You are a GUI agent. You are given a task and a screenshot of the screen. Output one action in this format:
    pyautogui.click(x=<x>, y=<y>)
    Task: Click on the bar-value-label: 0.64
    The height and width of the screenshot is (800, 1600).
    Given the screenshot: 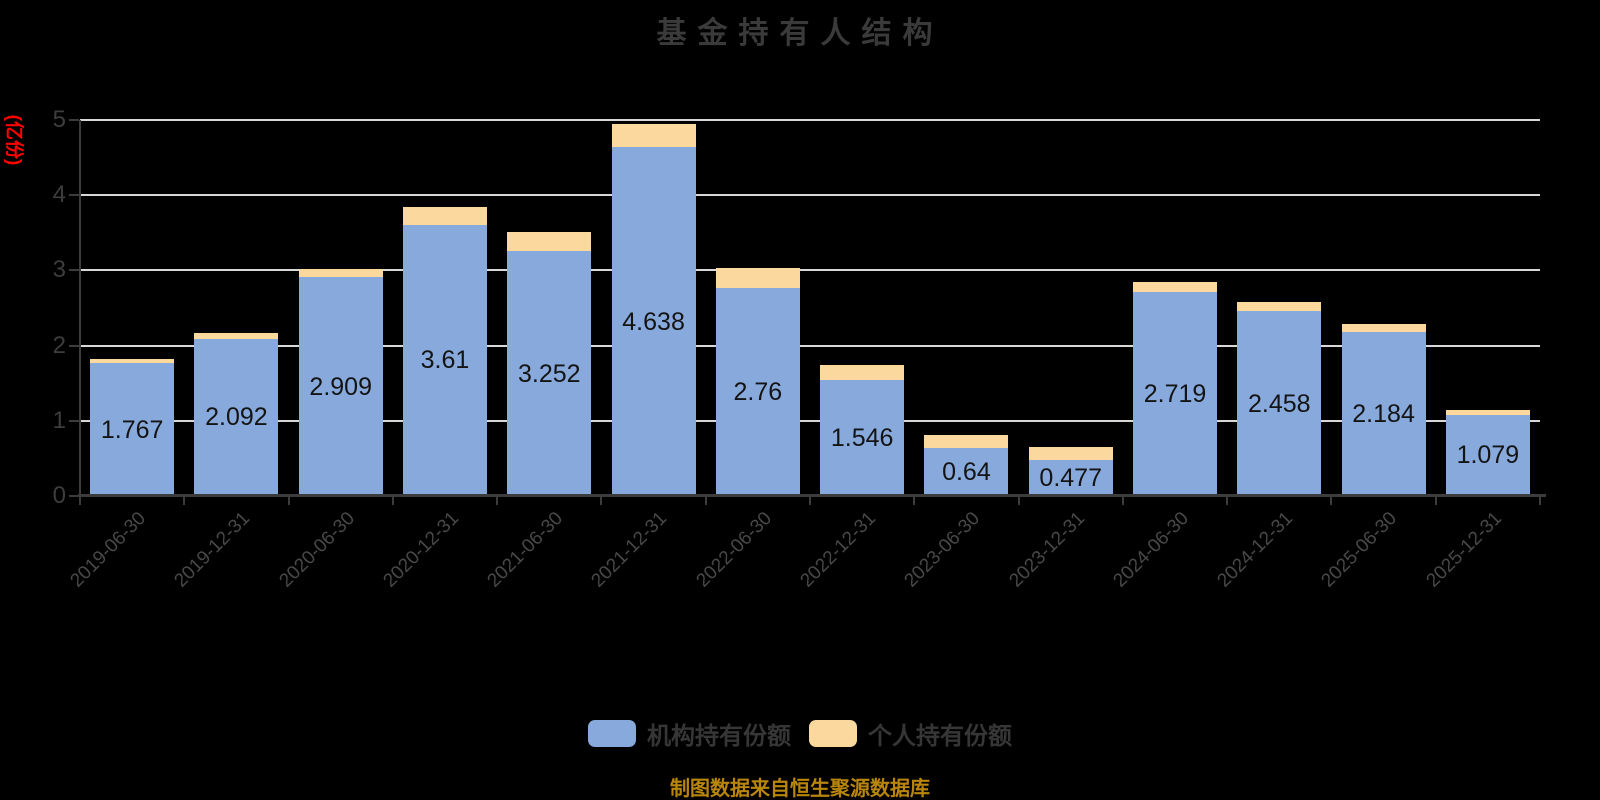 What is the action you would take?
    pyautogui.click(x=966, y=471)
    